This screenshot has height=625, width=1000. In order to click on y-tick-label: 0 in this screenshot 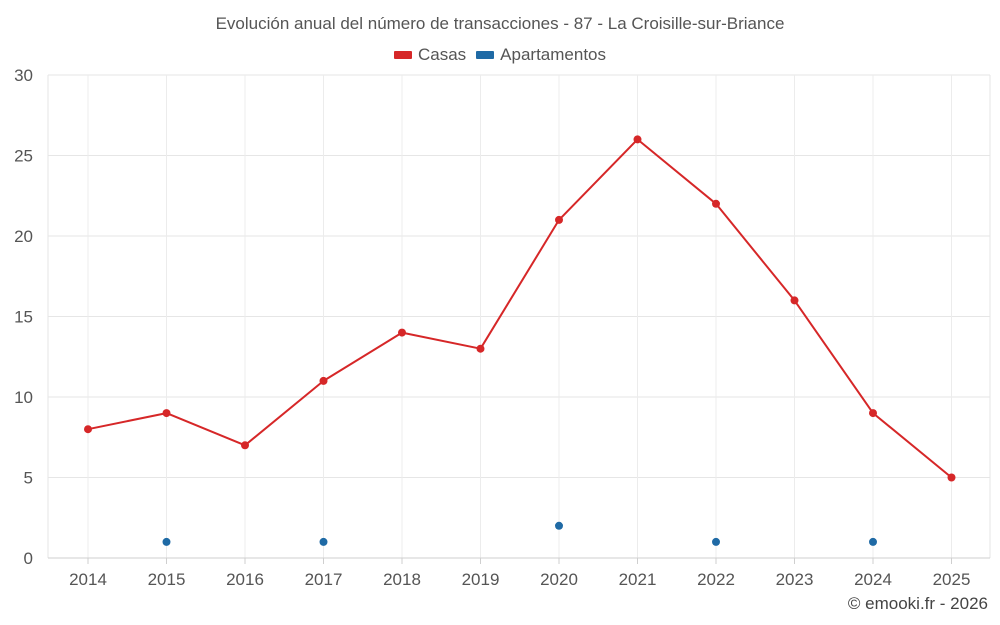, I will do `click(28, 558)`.